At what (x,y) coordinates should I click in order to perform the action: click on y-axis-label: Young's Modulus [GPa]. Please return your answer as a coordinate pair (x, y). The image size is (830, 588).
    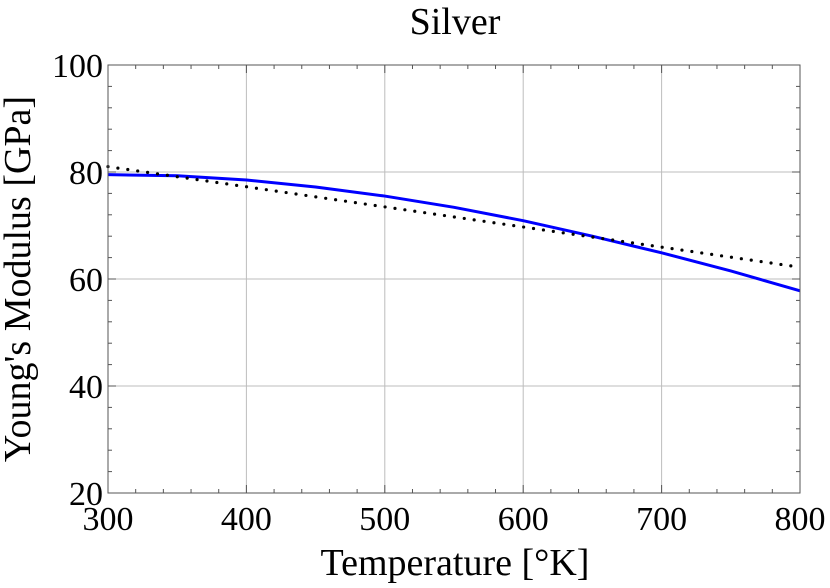
    Looking at the image, I should click on (19, 279).